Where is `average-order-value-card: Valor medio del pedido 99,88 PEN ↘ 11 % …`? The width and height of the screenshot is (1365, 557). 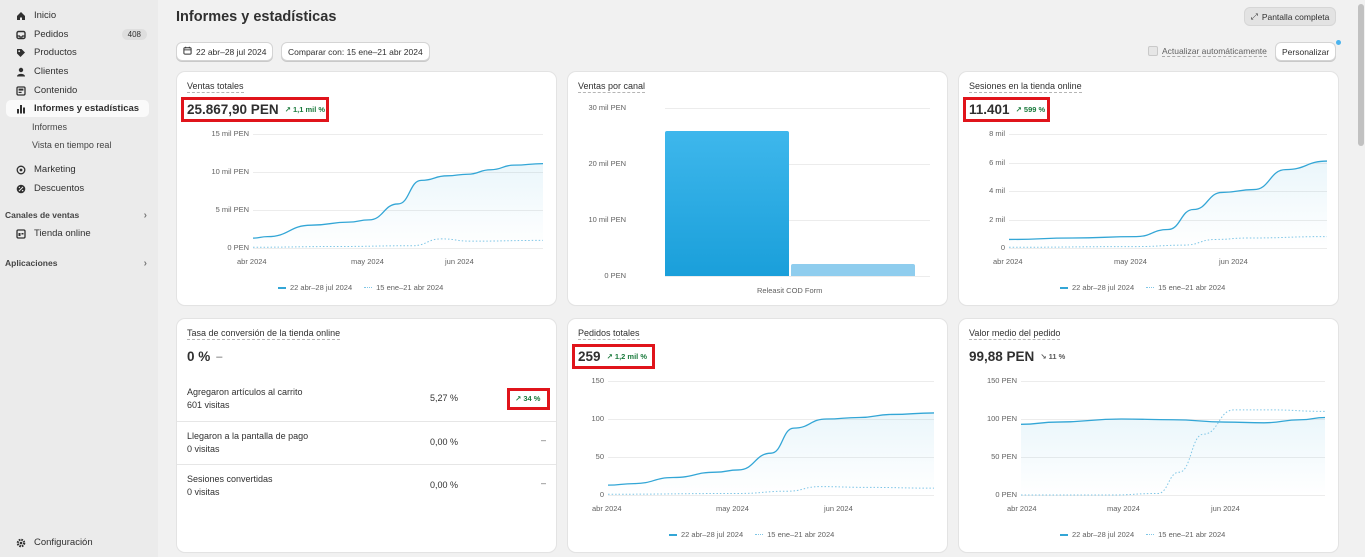 average-order-value-card: Valor medio del pedido 99,88 PEN ↘ 11 % … is located at coordinates (1148, 435).